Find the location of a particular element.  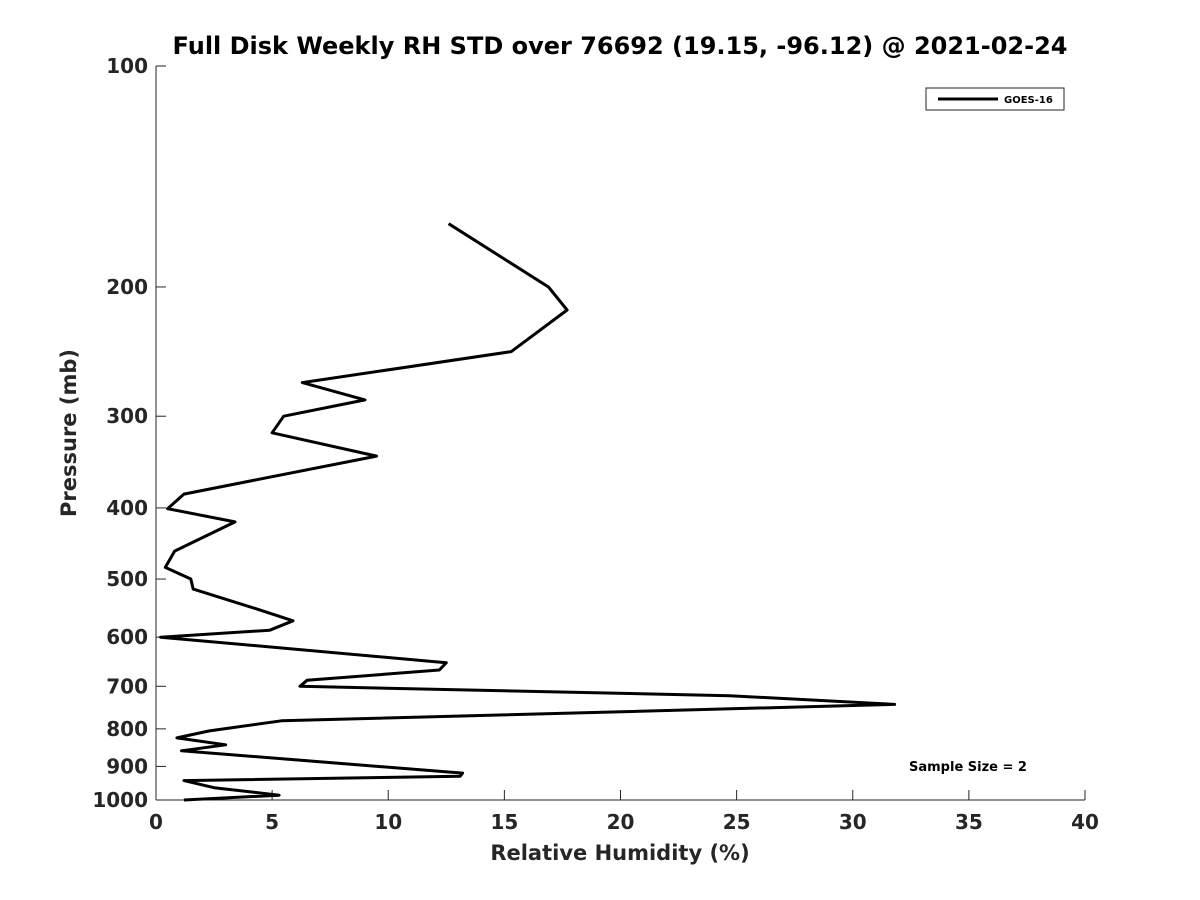

x-tick-label: 5 is located at coordinates (272, 822).